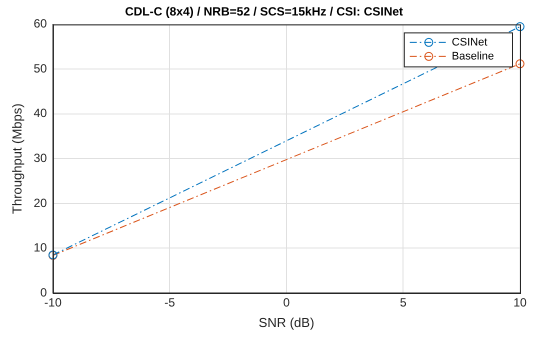  I want to click on y-tick-label: 50, so click(41, 68).